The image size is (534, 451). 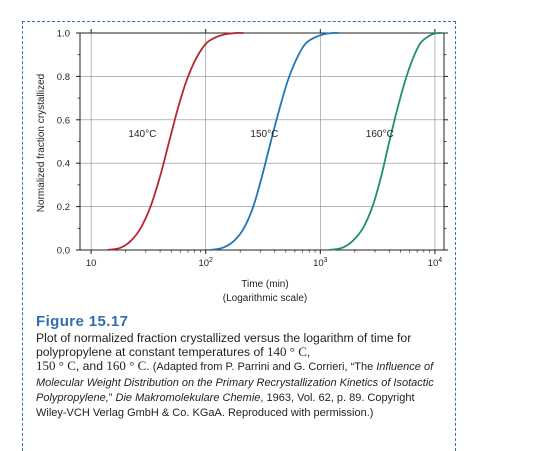 I want to click on caption-journal: Die Makromolekulare Chemie, so click(x=188, y=397).